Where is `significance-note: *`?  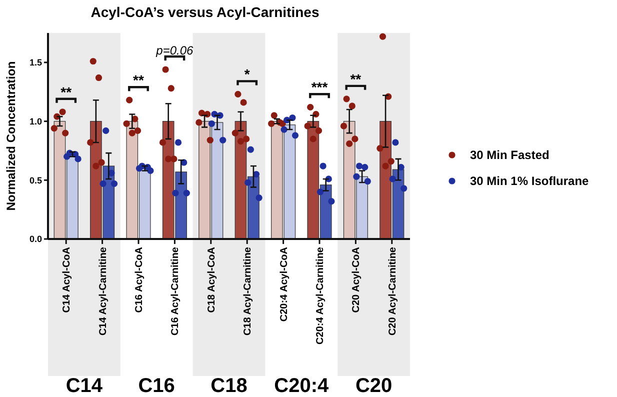 significance-note: * is located at coordinates (247, 76).